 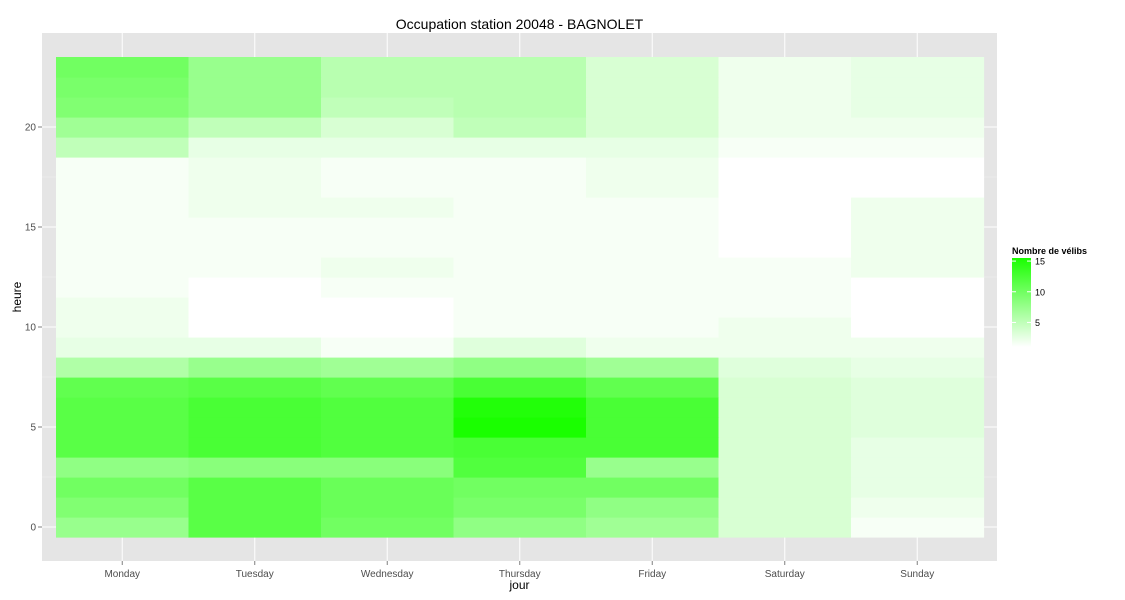 What do you see at coordinates (1049, 251) in the screenshot?
I see `legend-title: Nombre de vélibs` at bounding box center [1049, 251].